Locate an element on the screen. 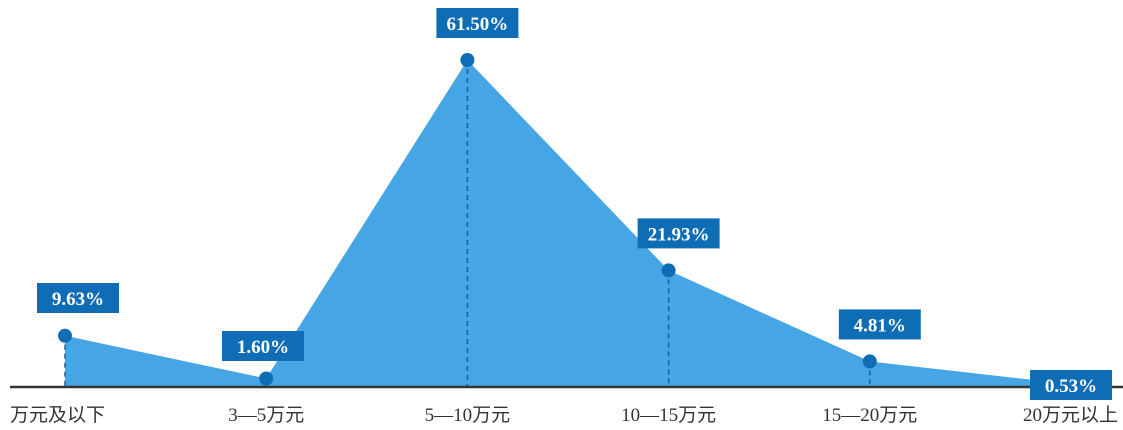 The height and width of the screenshot is (430, 1123). data-label: 1.60% is located at coordinates (263, 346).